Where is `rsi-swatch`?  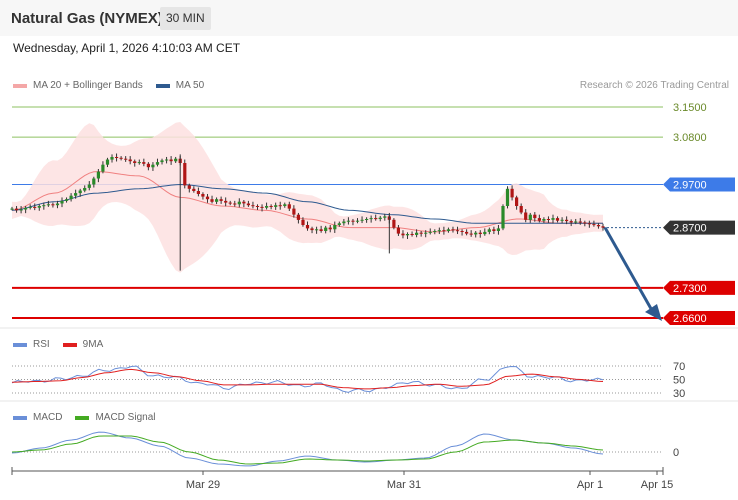 rsi-swatch is located at coordinates (20, 344).